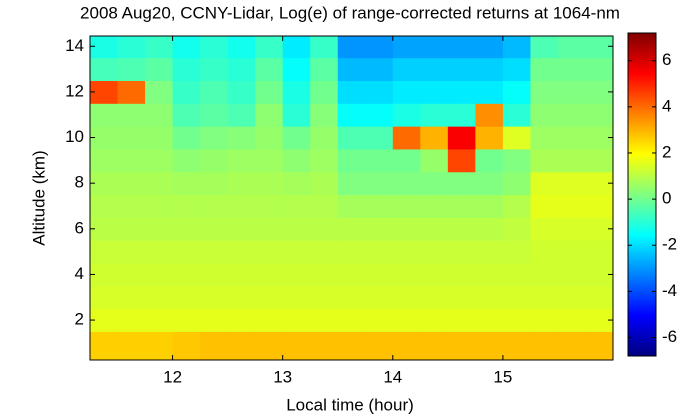 The image size is (700, 420). Describe the element at coordinates (642, 194) in the screenshot. I see `colorbar` at that location.